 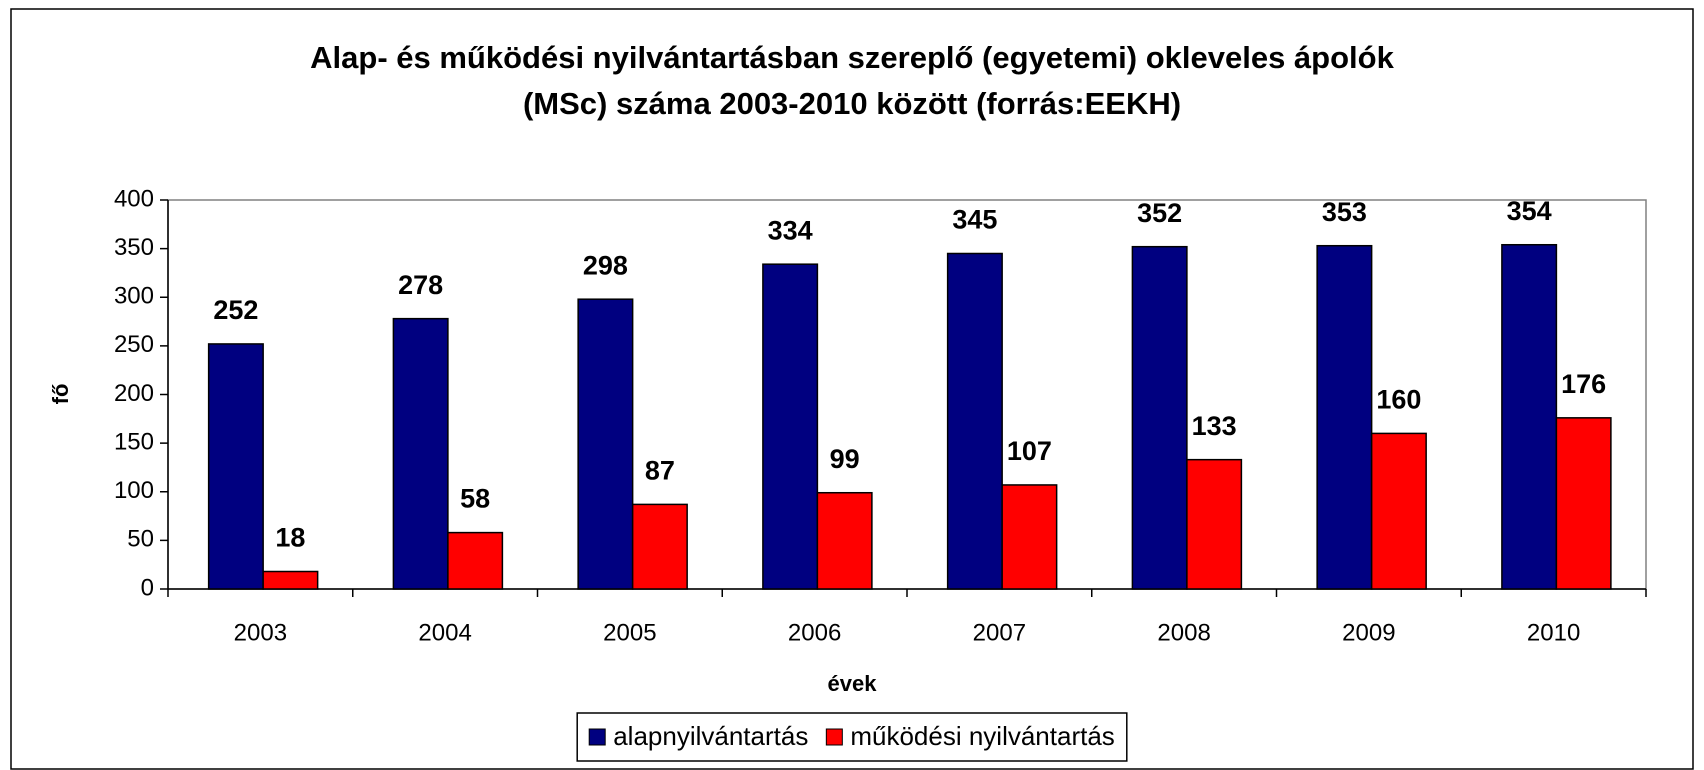 I want to click on y-axis-label: fő, so click(x=60, y=394).